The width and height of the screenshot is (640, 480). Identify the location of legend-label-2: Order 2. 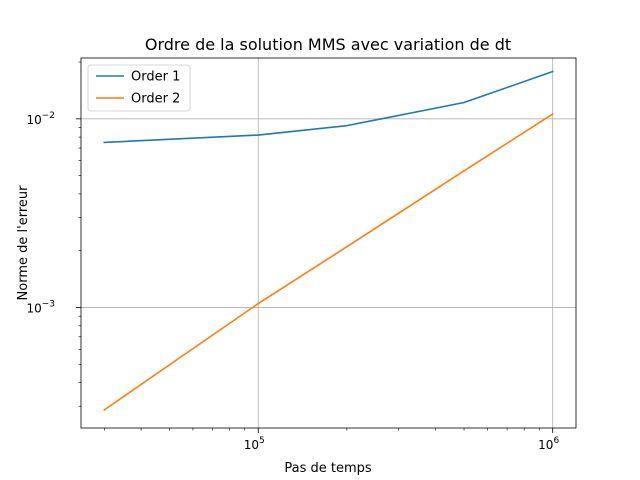
(155, 99).